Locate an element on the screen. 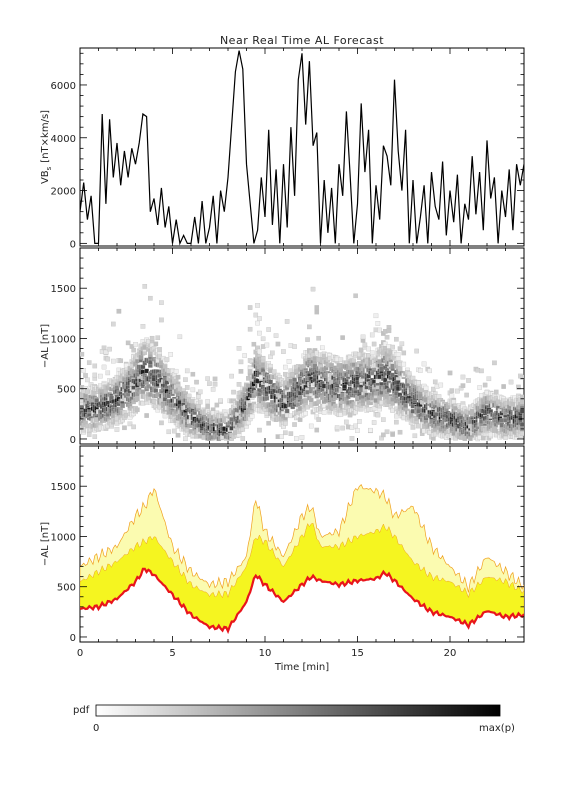 This screenshot has width=576, height=792. colorbar-min-label: 0 is located at coordinates (96, 728).